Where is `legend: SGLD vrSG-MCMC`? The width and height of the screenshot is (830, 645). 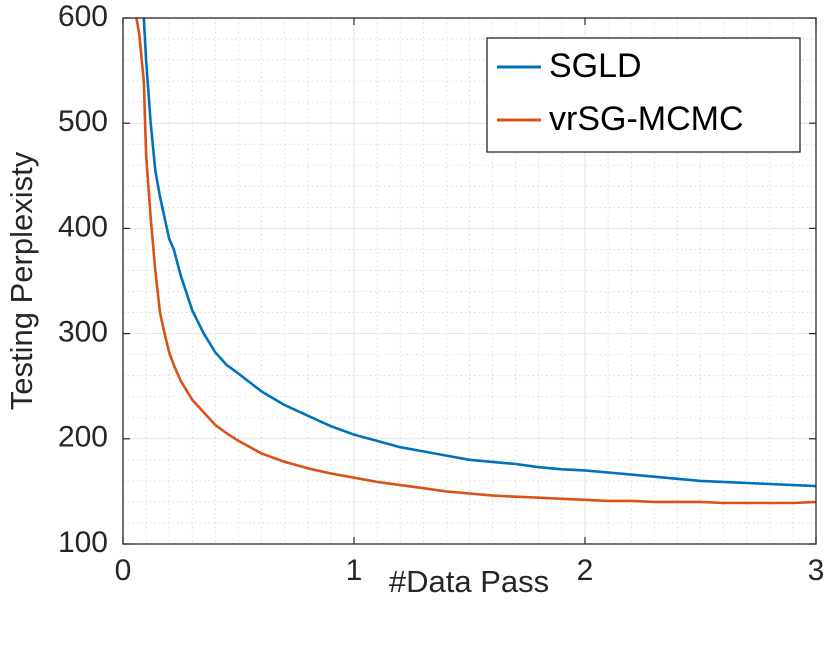
legend: SGLD vrSG-MCMC is located at coordinates (643, 95).